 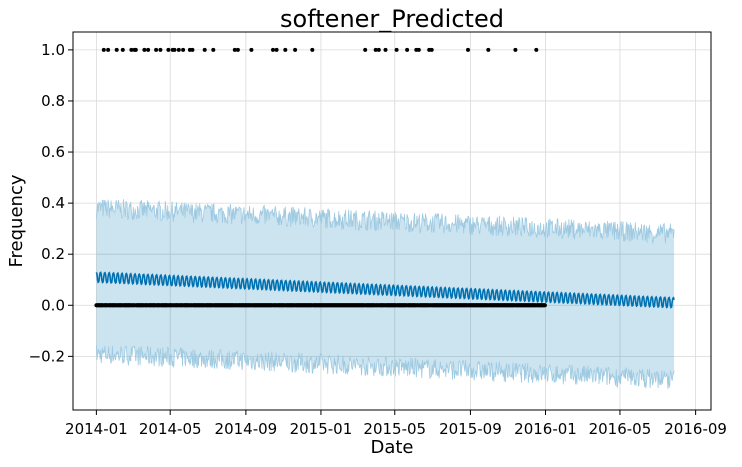 I want to click on y-tick-label: 1.0, so click(x=53, y=50).